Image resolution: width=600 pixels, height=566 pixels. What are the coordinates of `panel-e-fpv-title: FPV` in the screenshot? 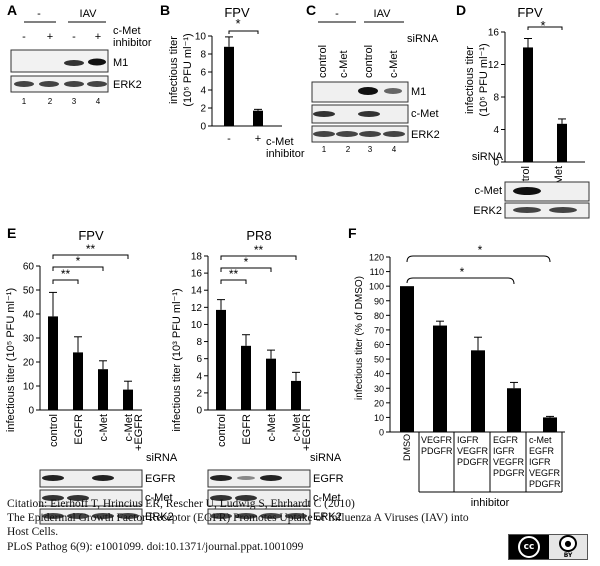 It's located at (91, 235).